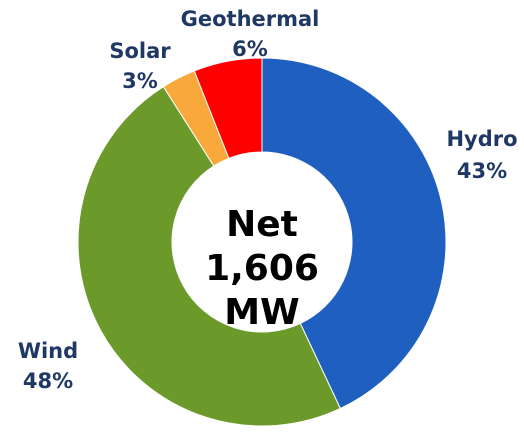  I want to click on slice-value-label: 43%, so click(482, 171).